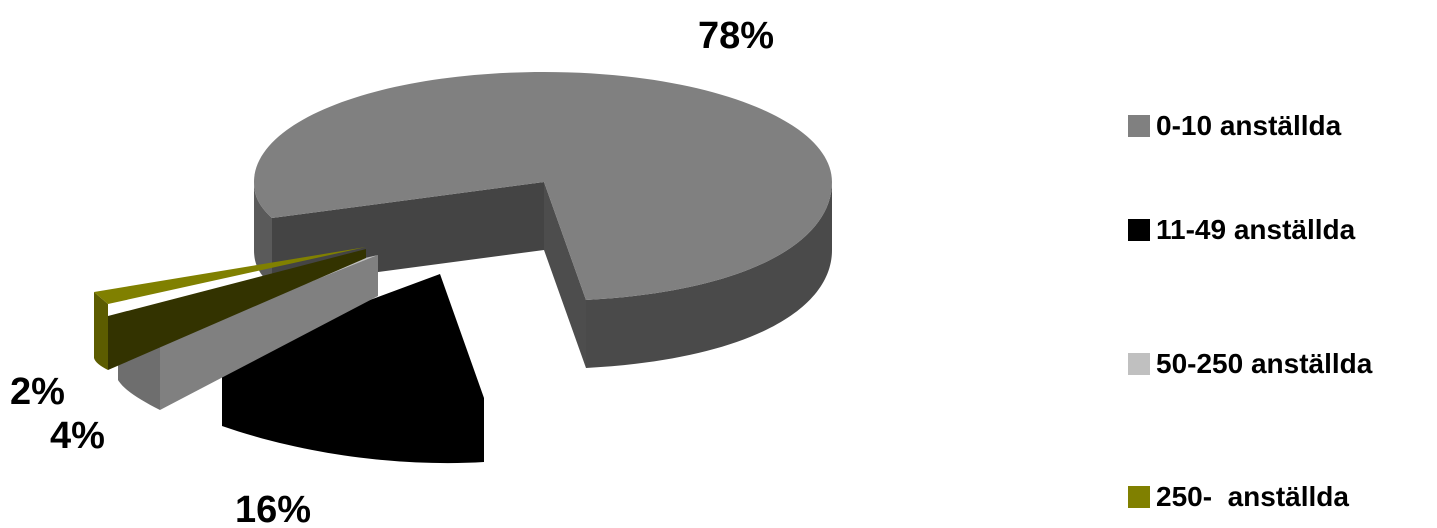 This screenshot has height=528, width=1437. I want to click on slice-50-250-side, so click(269, 332).